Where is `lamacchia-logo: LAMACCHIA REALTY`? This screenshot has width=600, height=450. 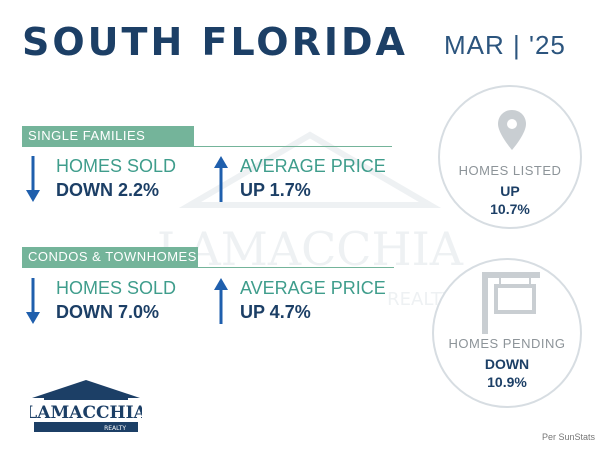
lamacchia-logo: LAMACCHIA REALTY is located at coordinates (86, 406).